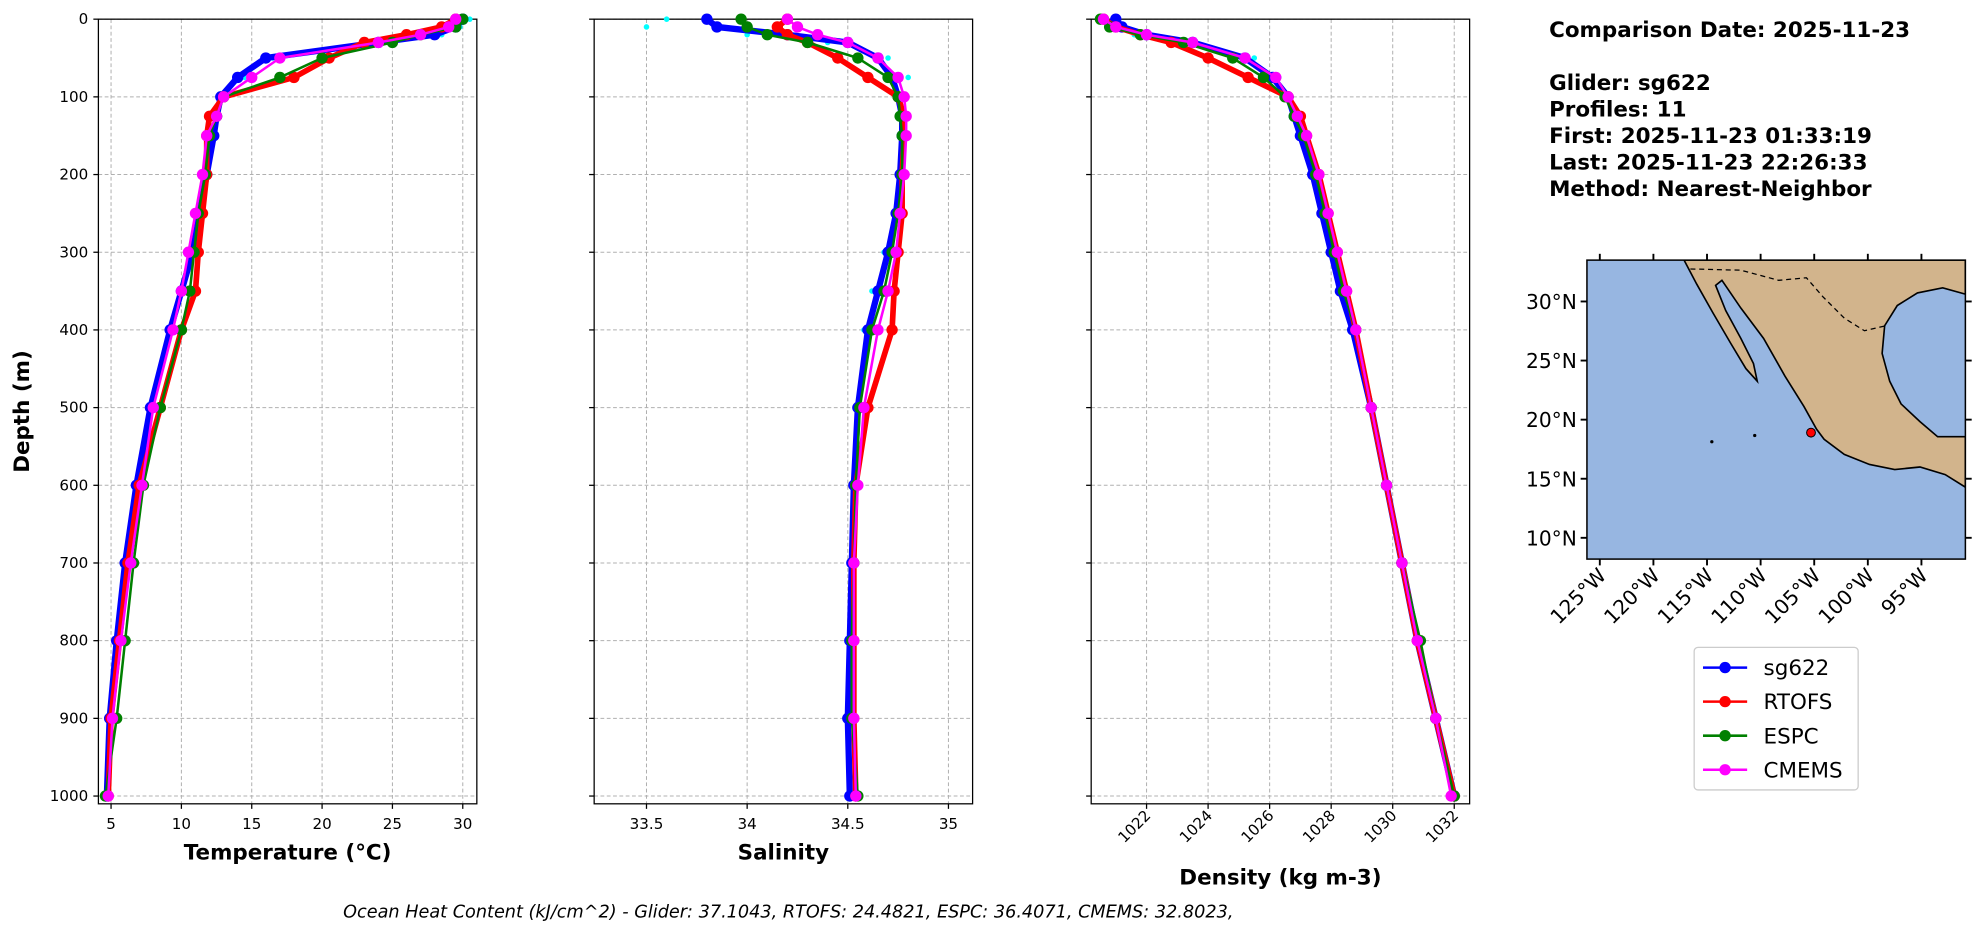  What do you see at coordinates (73, 563) in the screenshot?
I see `y-tick-label: 700` at bounding box center [73, 563].